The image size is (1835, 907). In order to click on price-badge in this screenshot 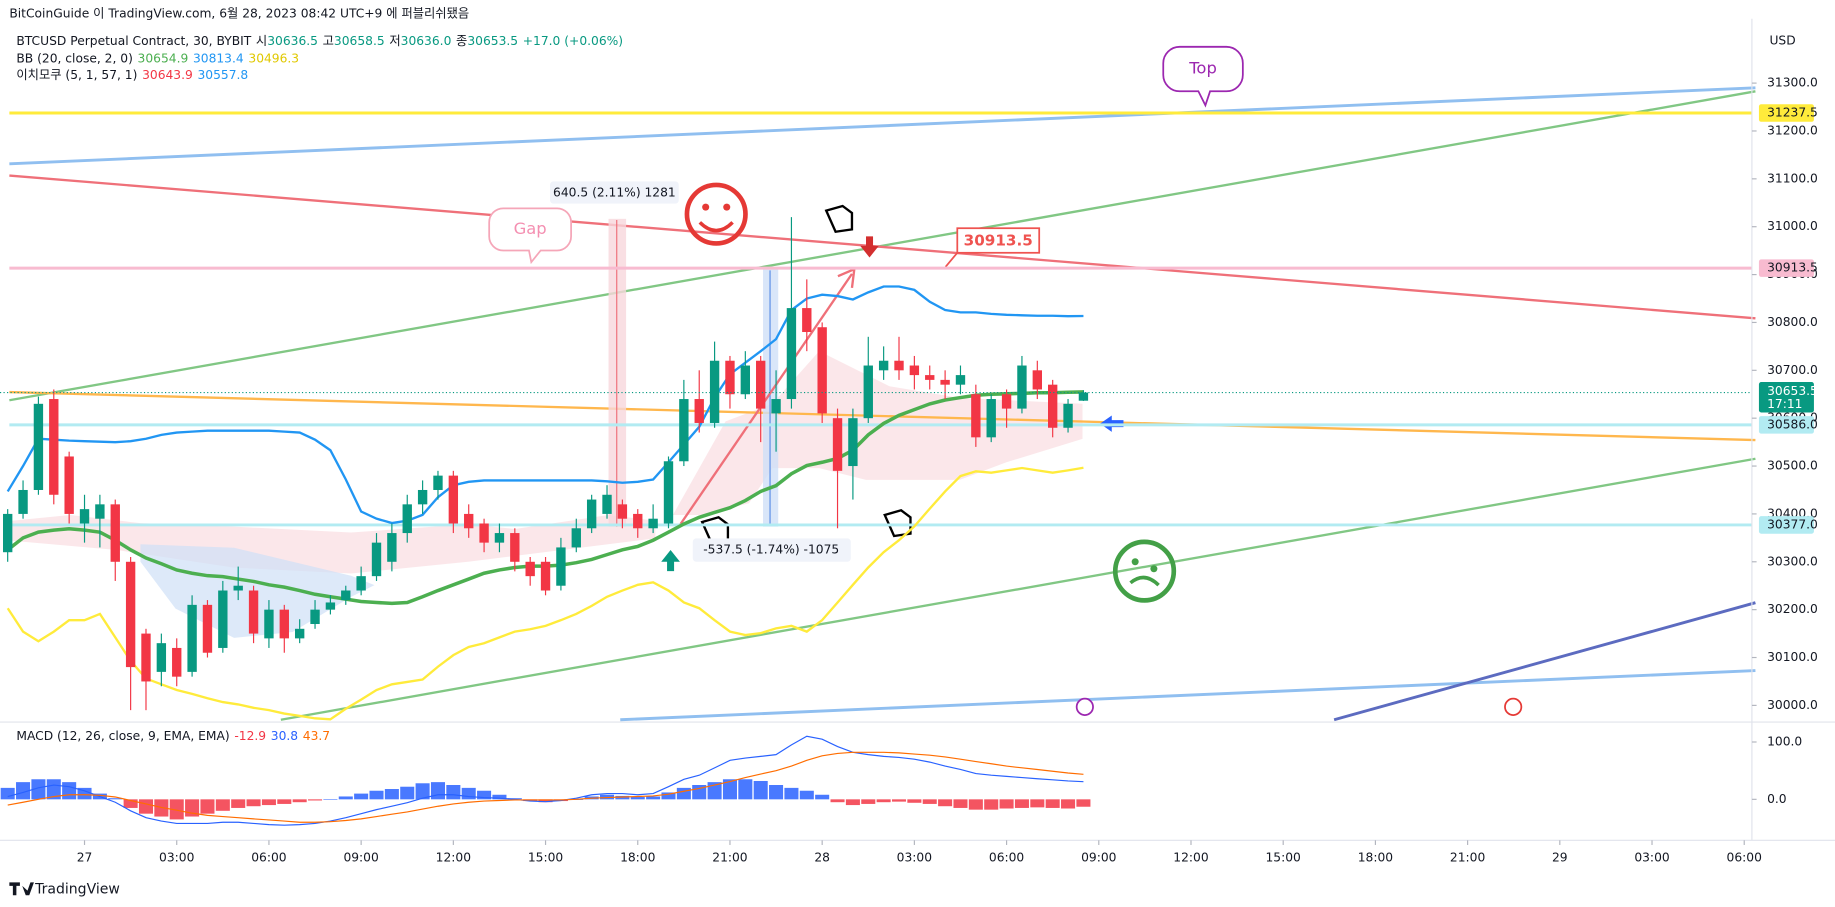, I will do `click(1786, 525)`.